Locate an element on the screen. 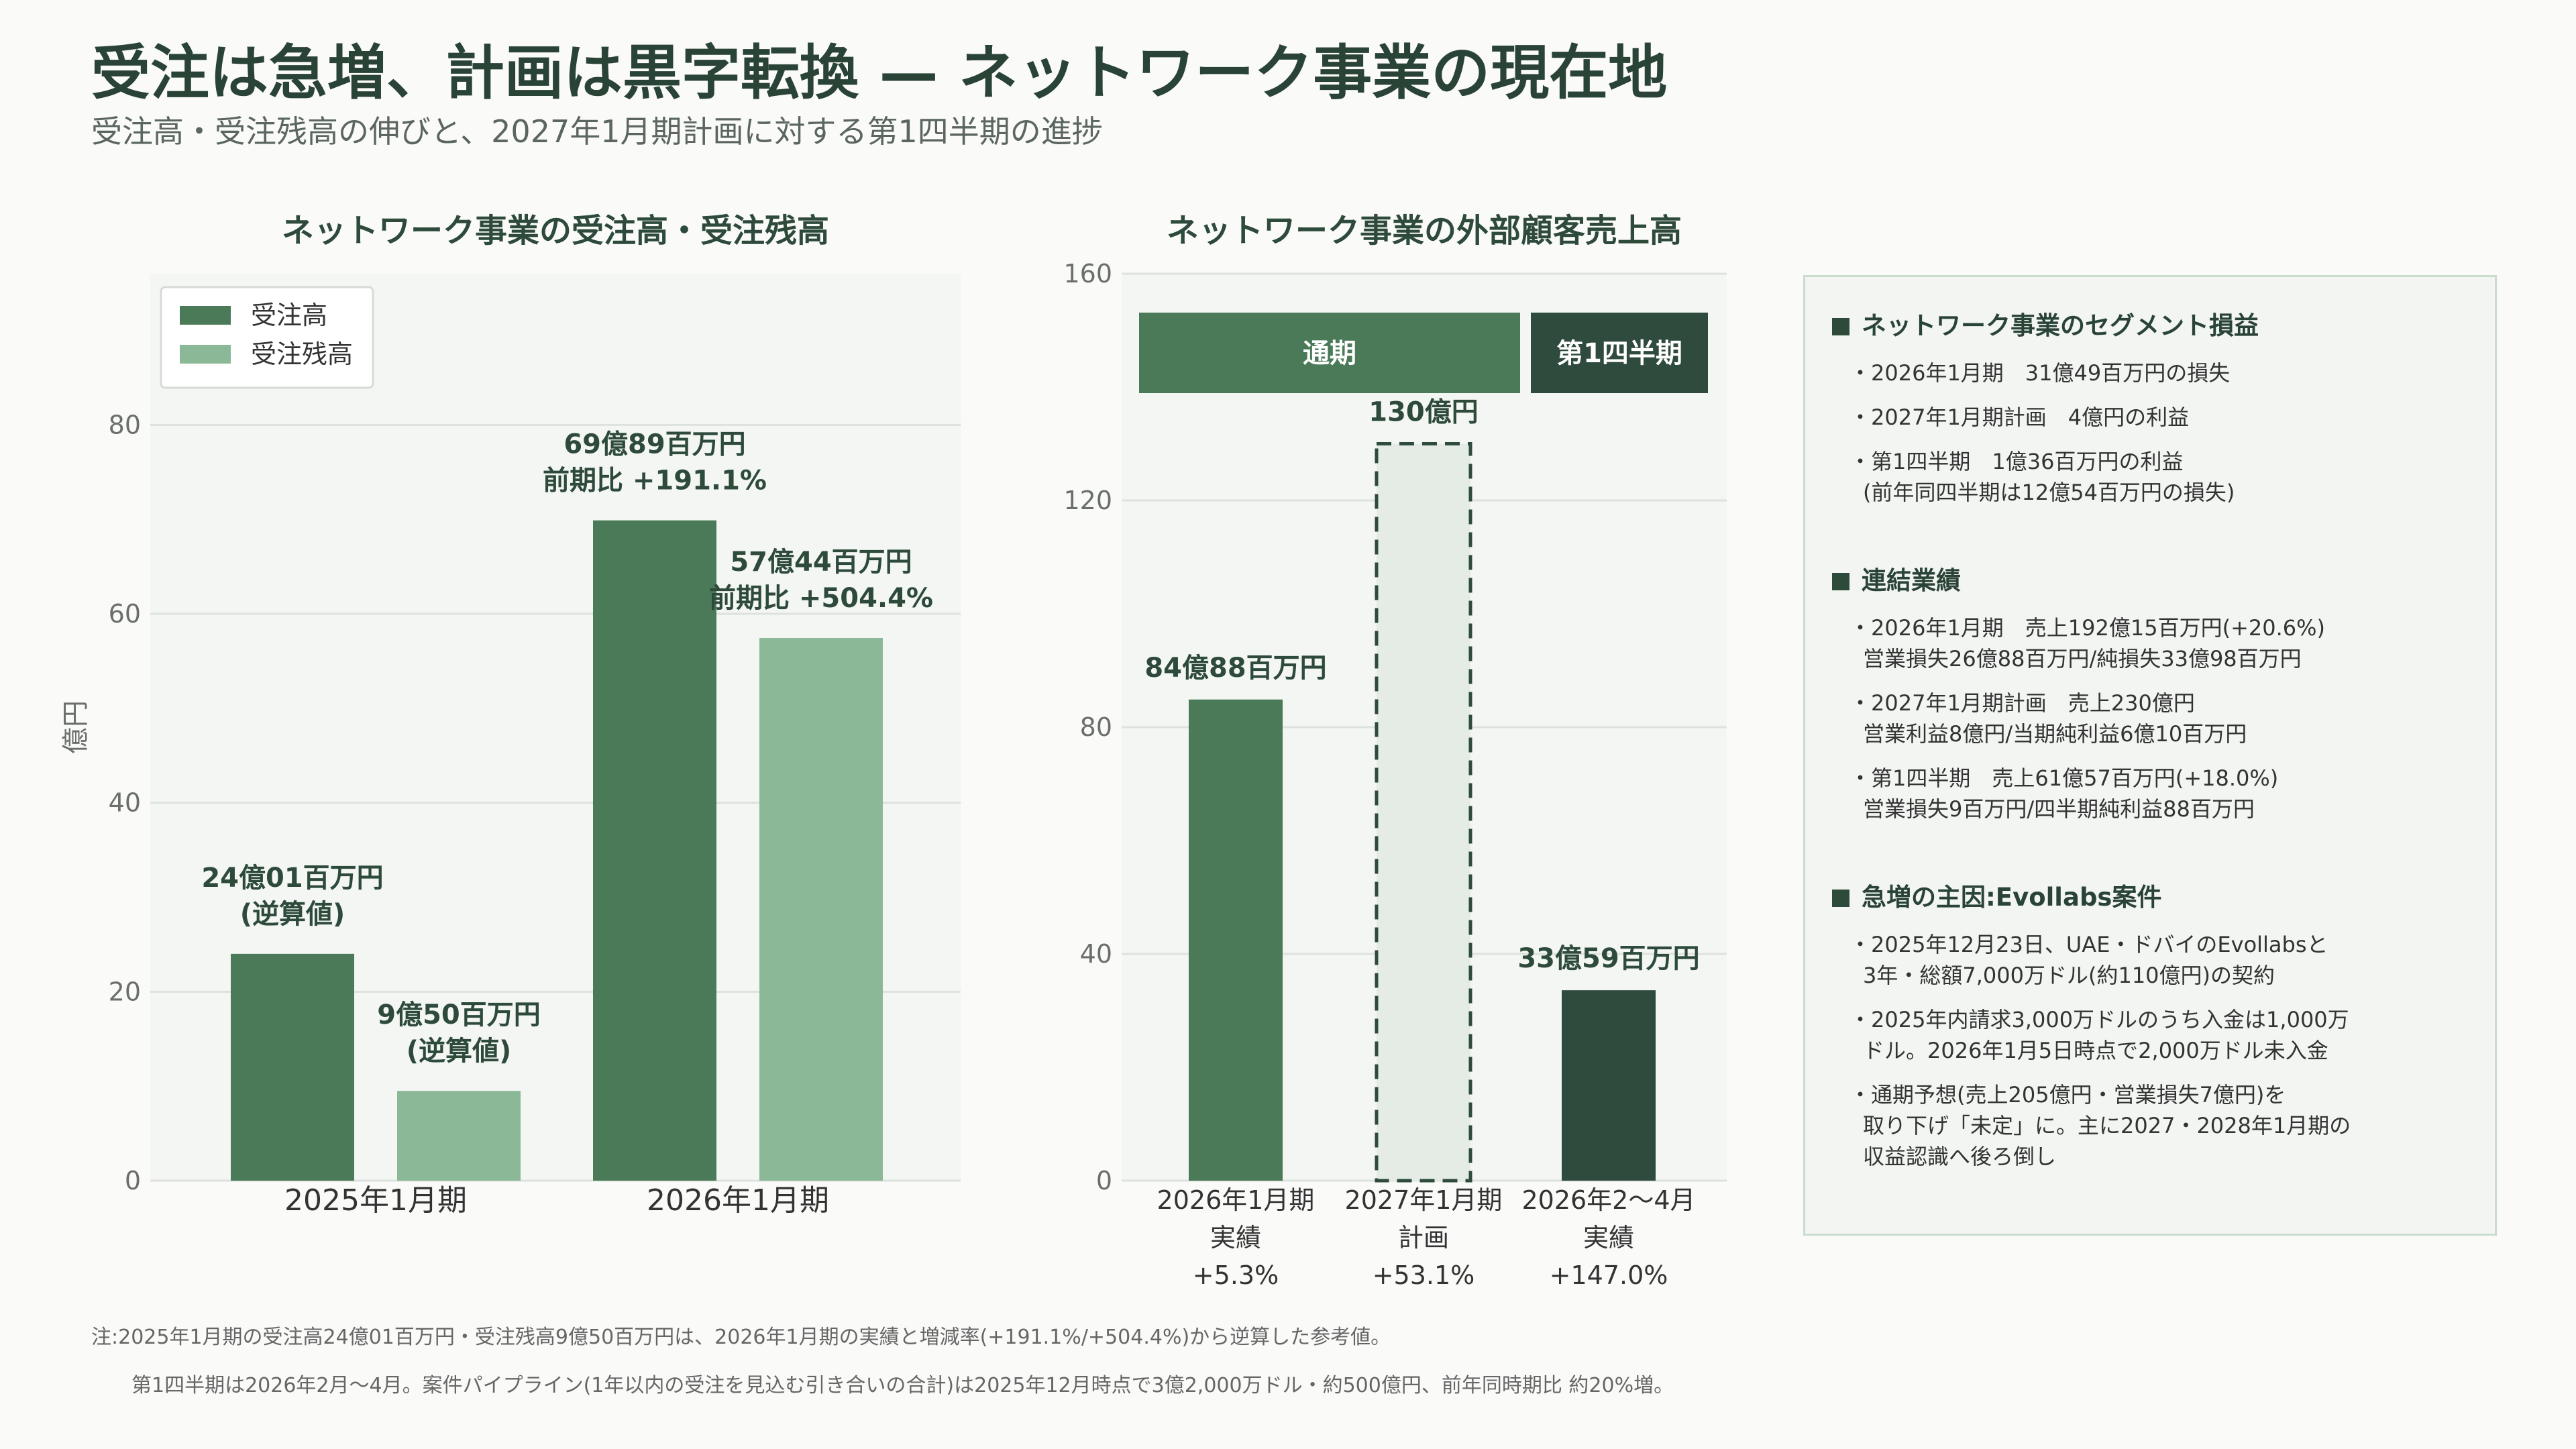 This screenshot has height=1449, width=2576. panel-item-text: ・通期予想(売上205億円・営業損失7億円)を is located at coordinates (2067, 1095).